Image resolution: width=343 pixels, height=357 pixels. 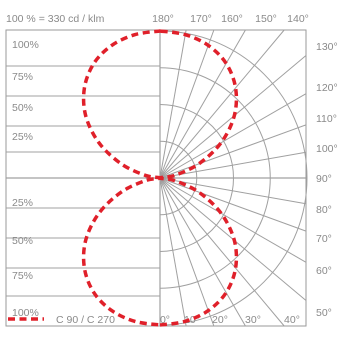 What do you see at coordinates (25, 313) in the screenshot?
I see `left-percent-label-lower: 100%` at bounding box center [25, 313].